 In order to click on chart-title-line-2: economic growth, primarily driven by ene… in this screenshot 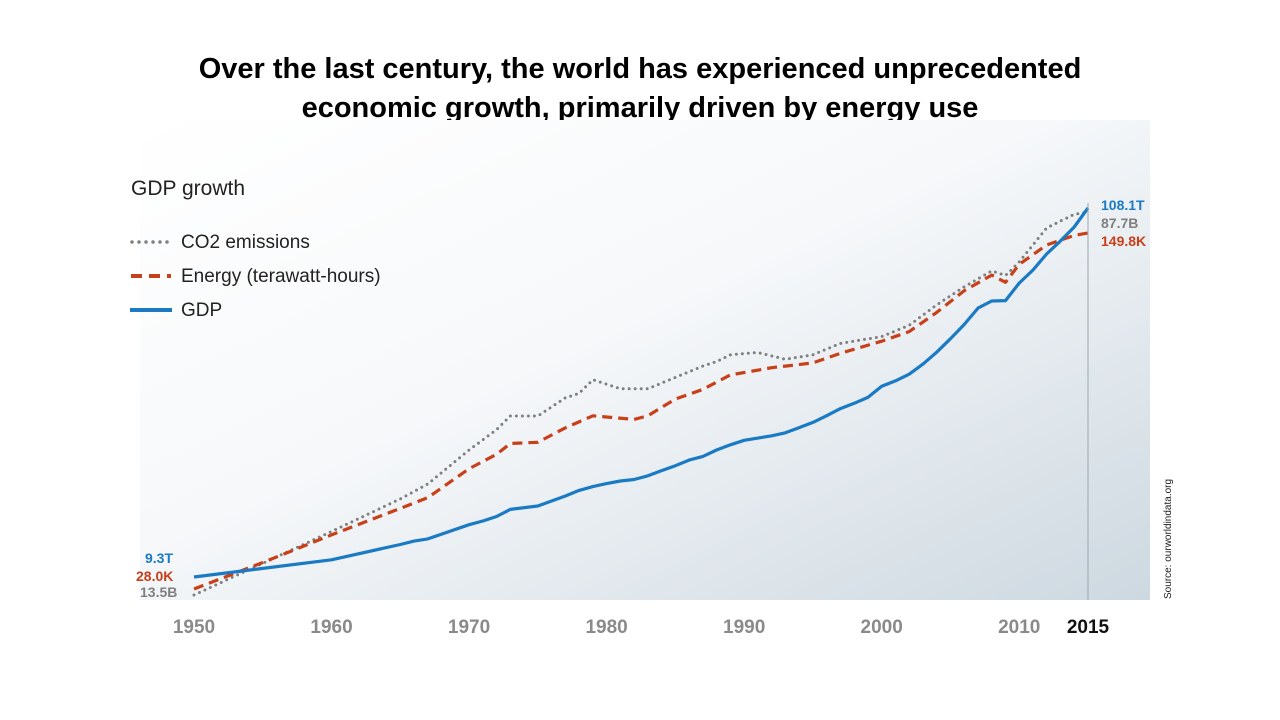, I will do `click(640, 108)`.